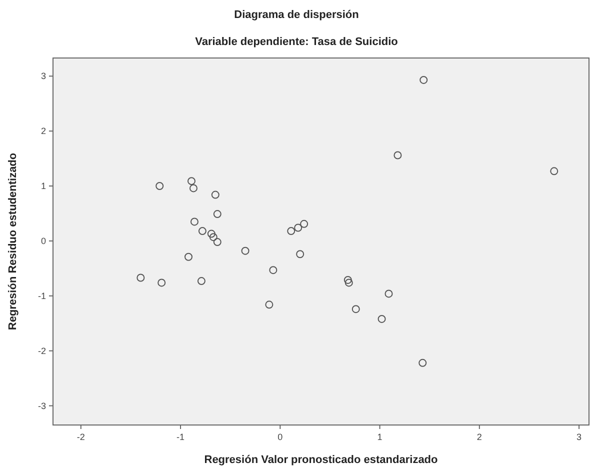  Describe the element at coordinates (280, 437) in the screenshot. I see `x-tick-label: 0` at that location.